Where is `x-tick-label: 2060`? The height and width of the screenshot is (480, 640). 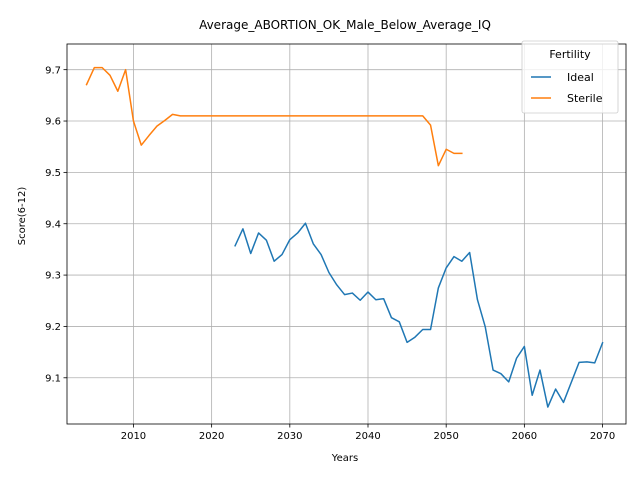 x-tick-label: 2060 is located at coordinates (524, 436).